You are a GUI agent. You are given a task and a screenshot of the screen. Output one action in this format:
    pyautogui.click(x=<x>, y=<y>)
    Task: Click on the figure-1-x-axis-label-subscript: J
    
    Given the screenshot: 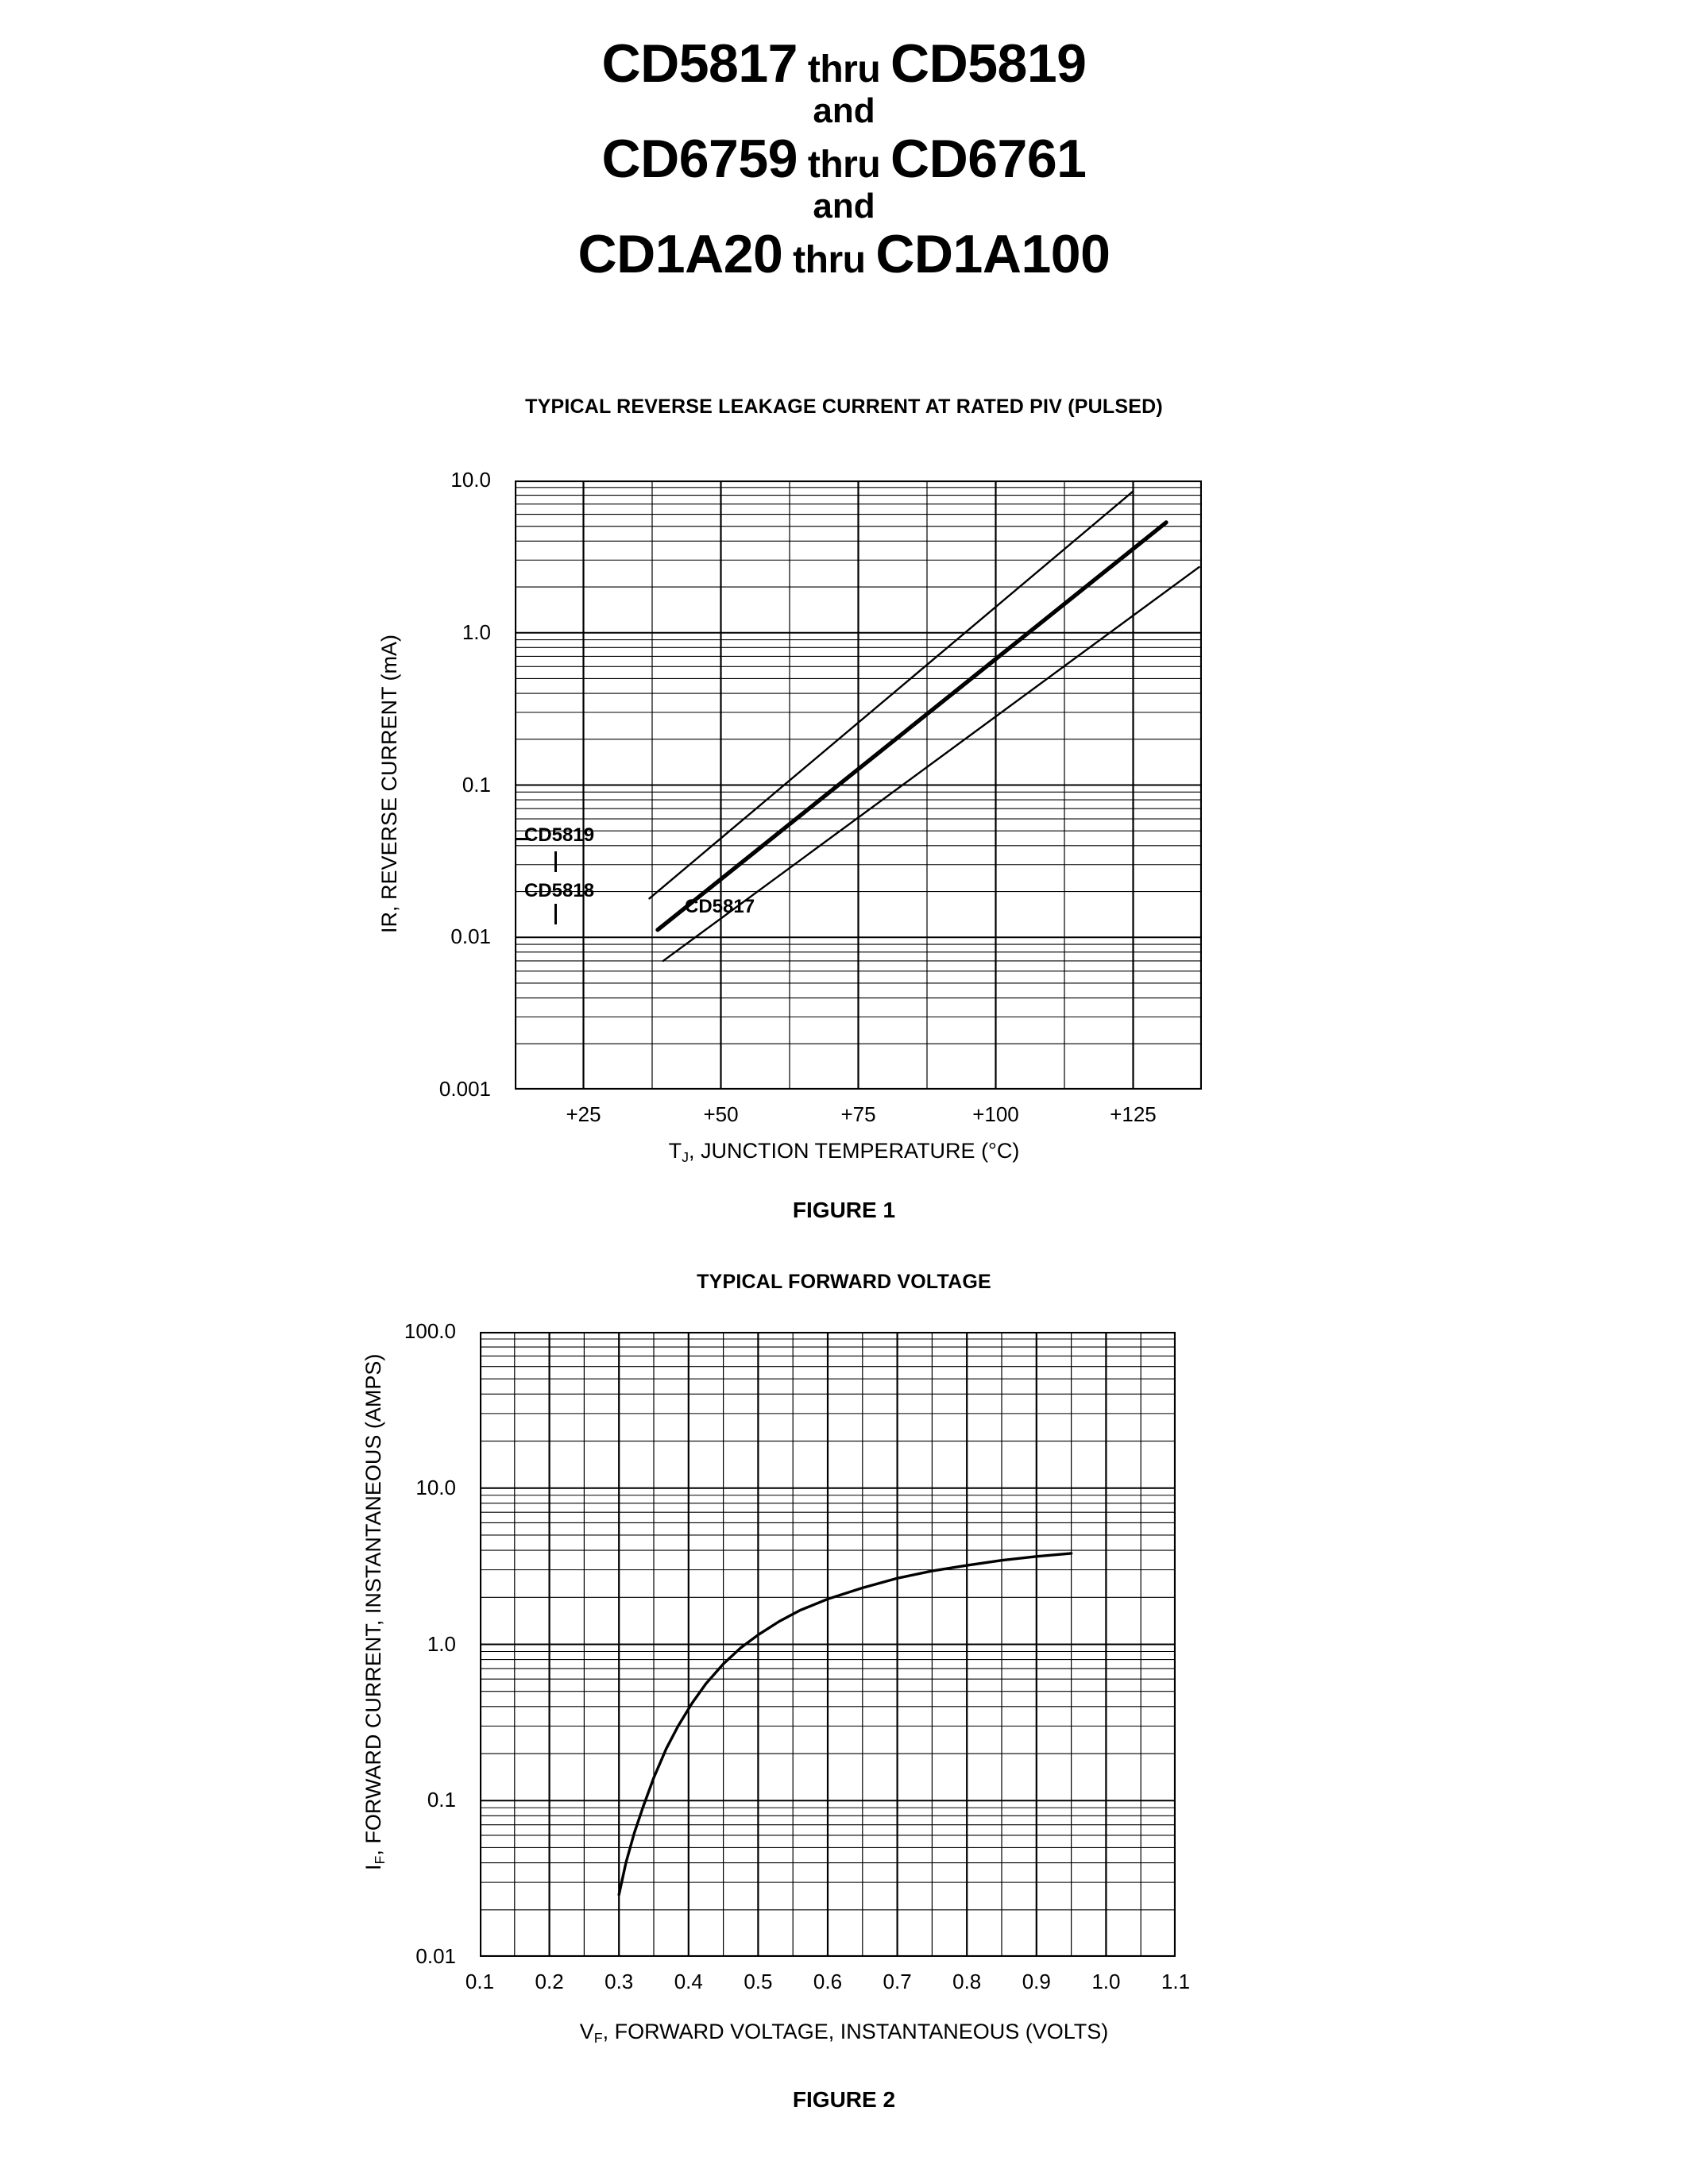 What is the action you would take?
    pyautogui.click(x=685, y=1157)
    